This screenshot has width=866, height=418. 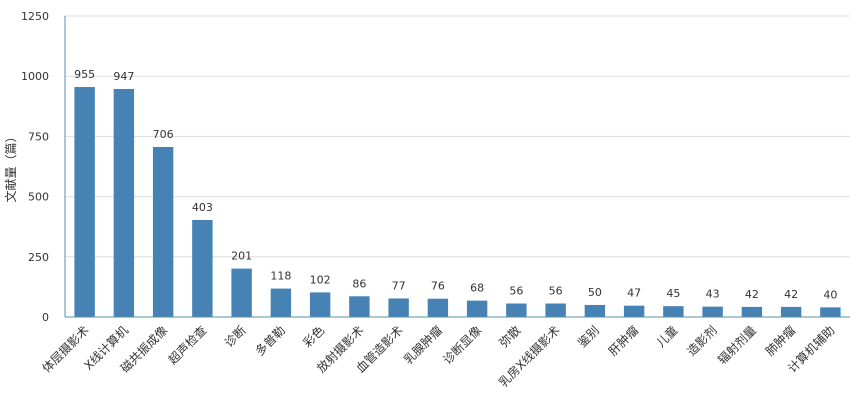 I want to click on x-tick-label: 肺肿瘤, so click(x=780, y=341).